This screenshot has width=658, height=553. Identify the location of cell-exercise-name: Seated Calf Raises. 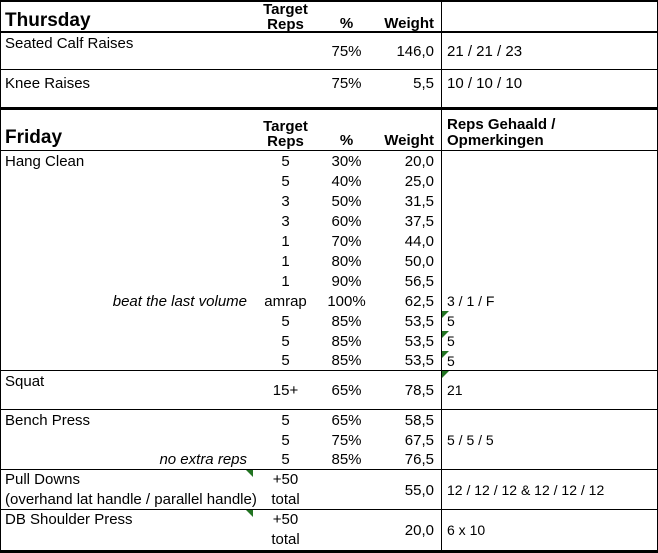
(69, 43).